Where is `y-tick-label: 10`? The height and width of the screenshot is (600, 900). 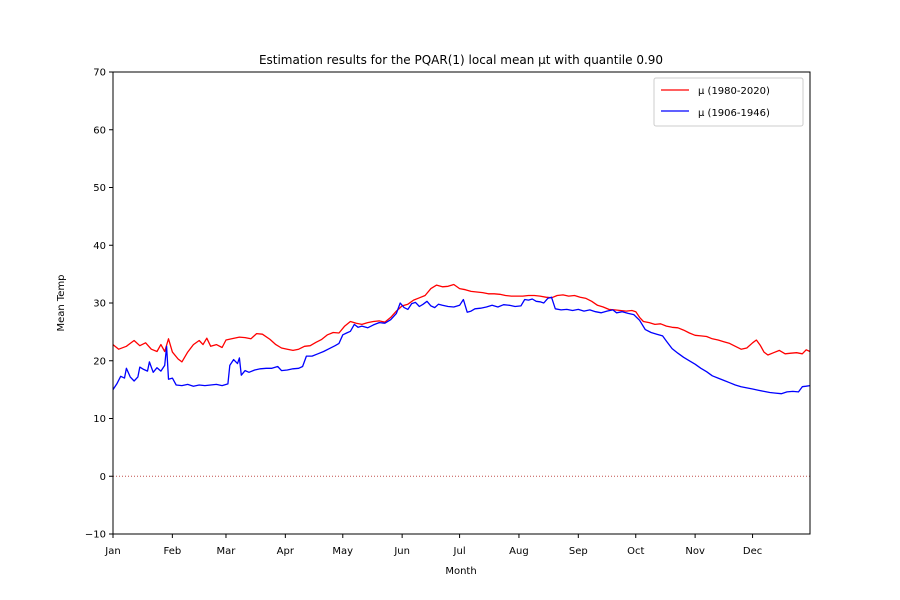
y-tick-label: 10 is located at coordinates (99, 419).